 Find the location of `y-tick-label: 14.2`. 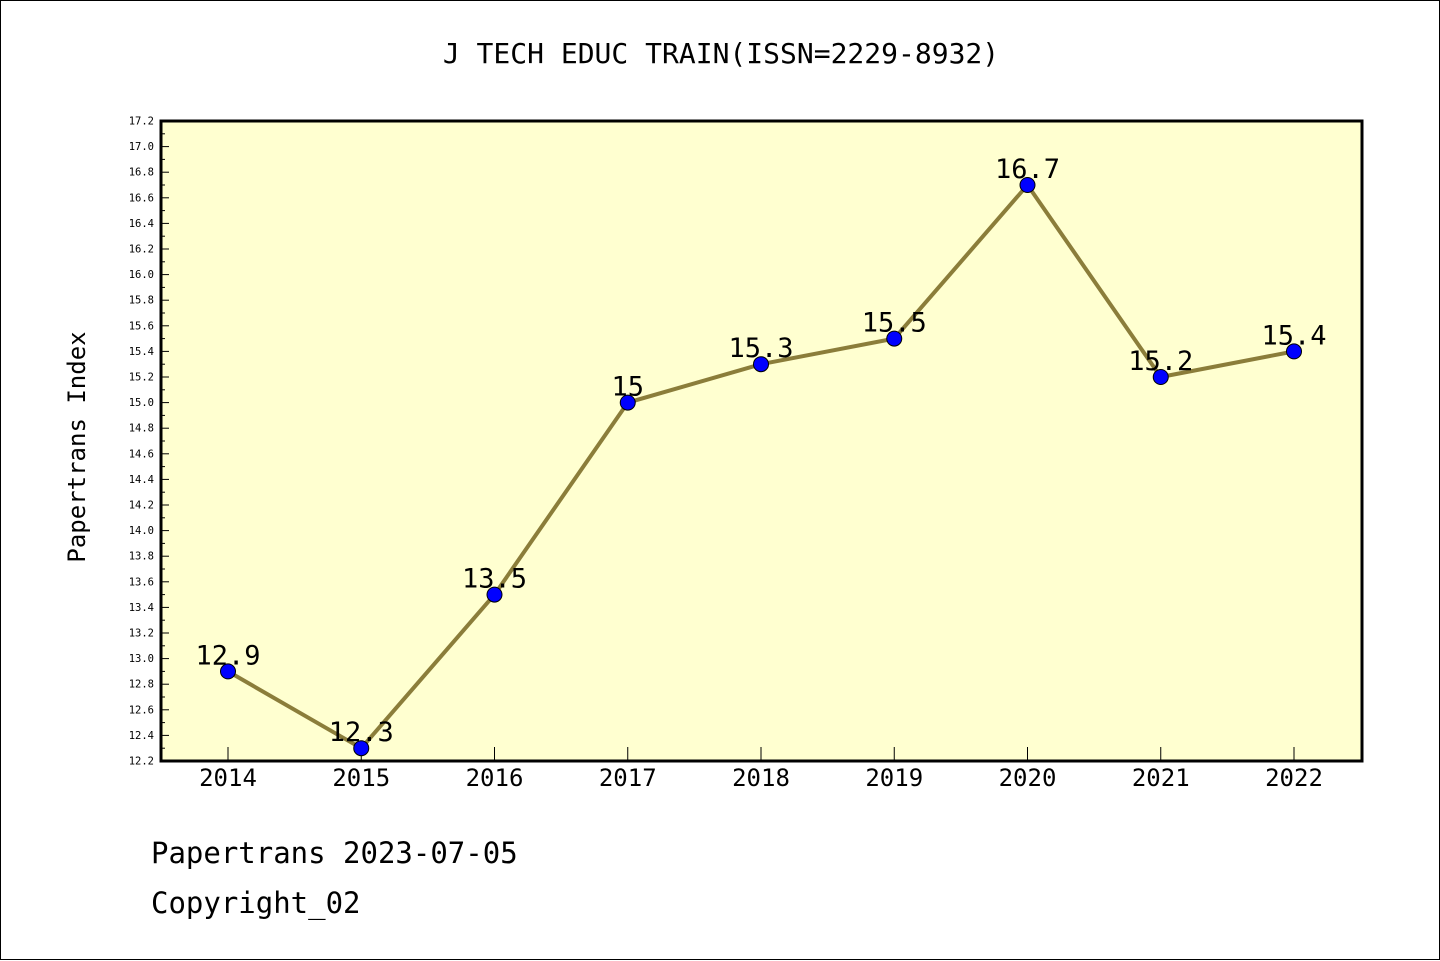

y-tick-label: 14.2 is located at coordinates (141, 506).